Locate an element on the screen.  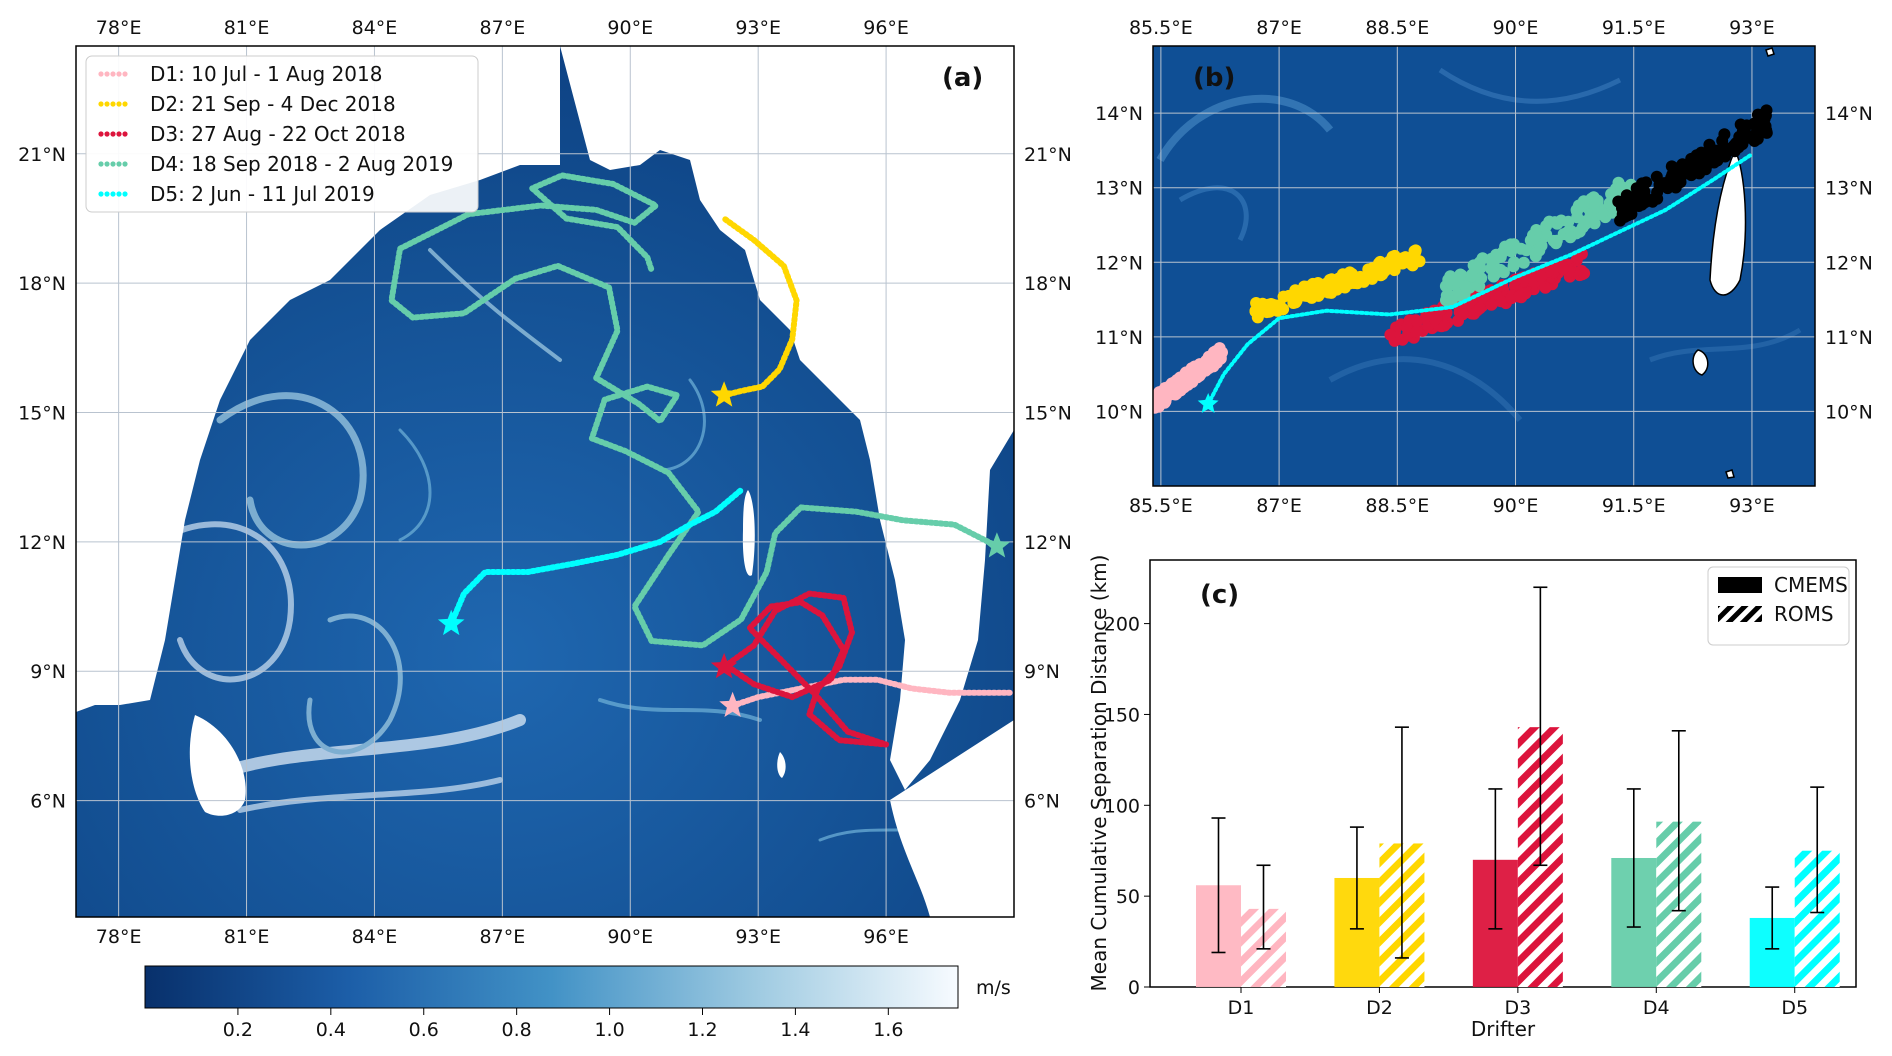
drifter-track-d5 is located at coordinates (1480, 279).